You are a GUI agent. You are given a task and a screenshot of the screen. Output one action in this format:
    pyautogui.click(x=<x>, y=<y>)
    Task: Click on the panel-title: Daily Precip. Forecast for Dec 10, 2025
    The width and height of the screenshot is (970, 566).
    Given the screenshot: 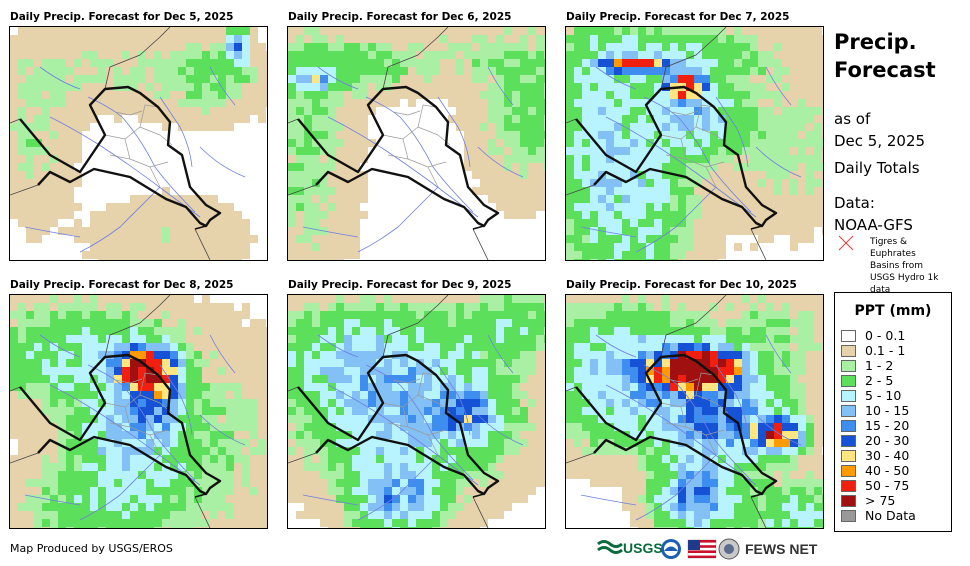 What is the action you would take?
    pyautogui.click(x=681, y=285)
    